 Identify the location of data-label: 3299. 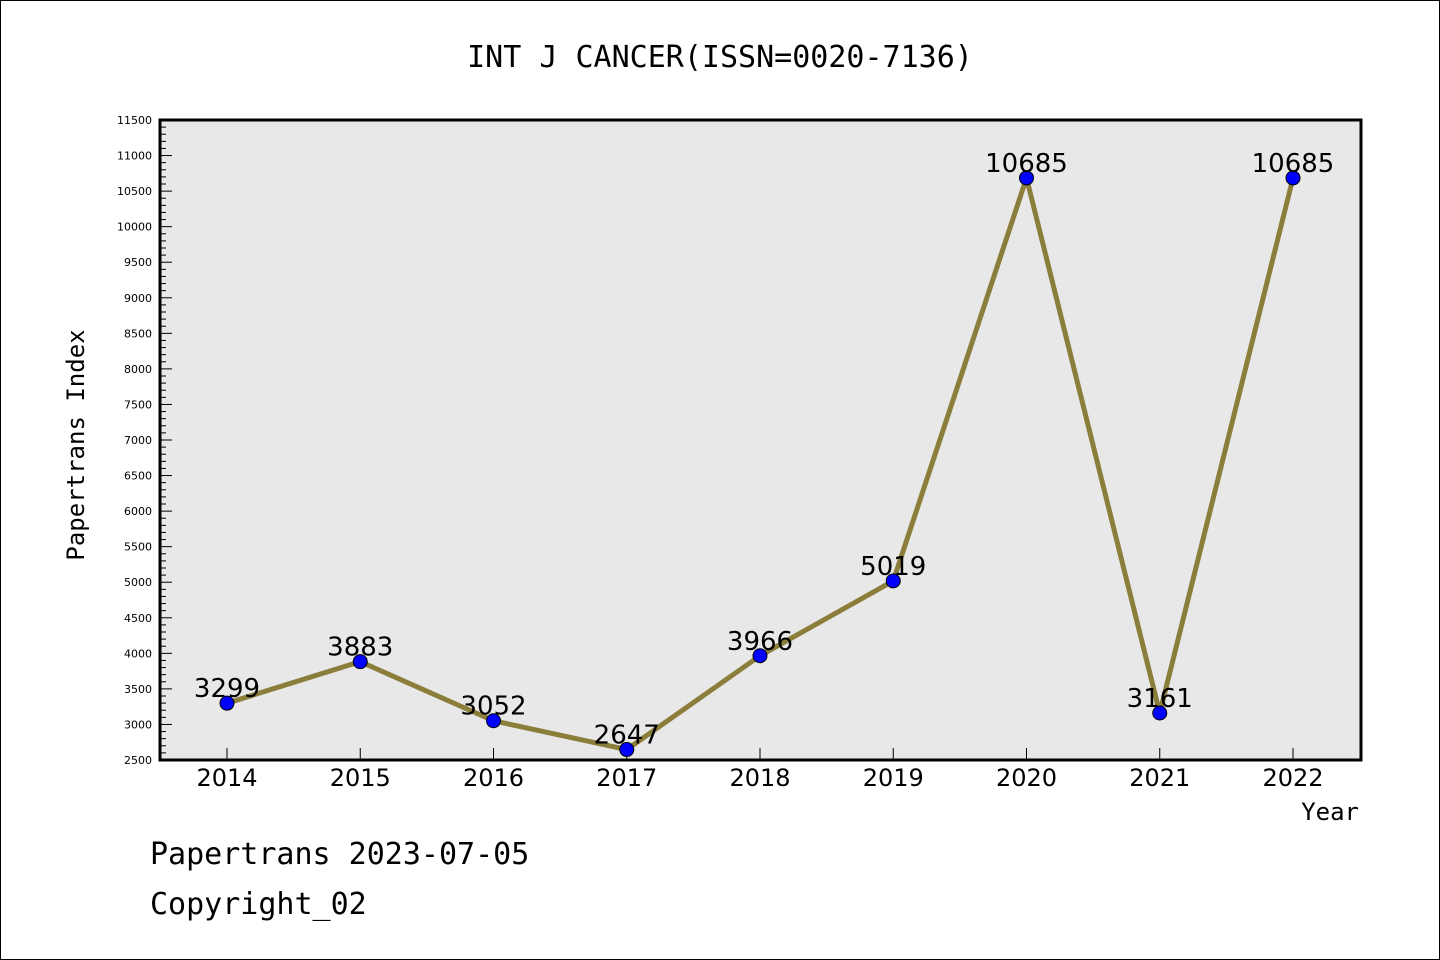
(227, 689).